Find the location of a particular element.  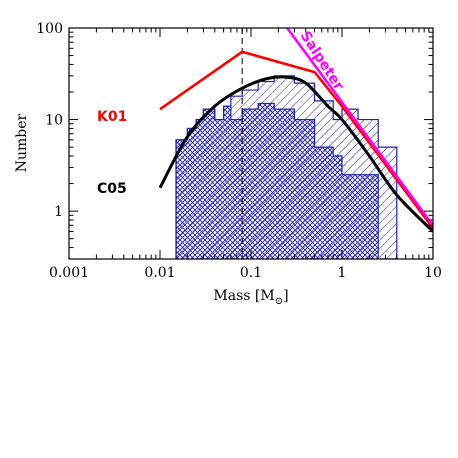

y-axis-title: Number is located at coordinates (22, 142).